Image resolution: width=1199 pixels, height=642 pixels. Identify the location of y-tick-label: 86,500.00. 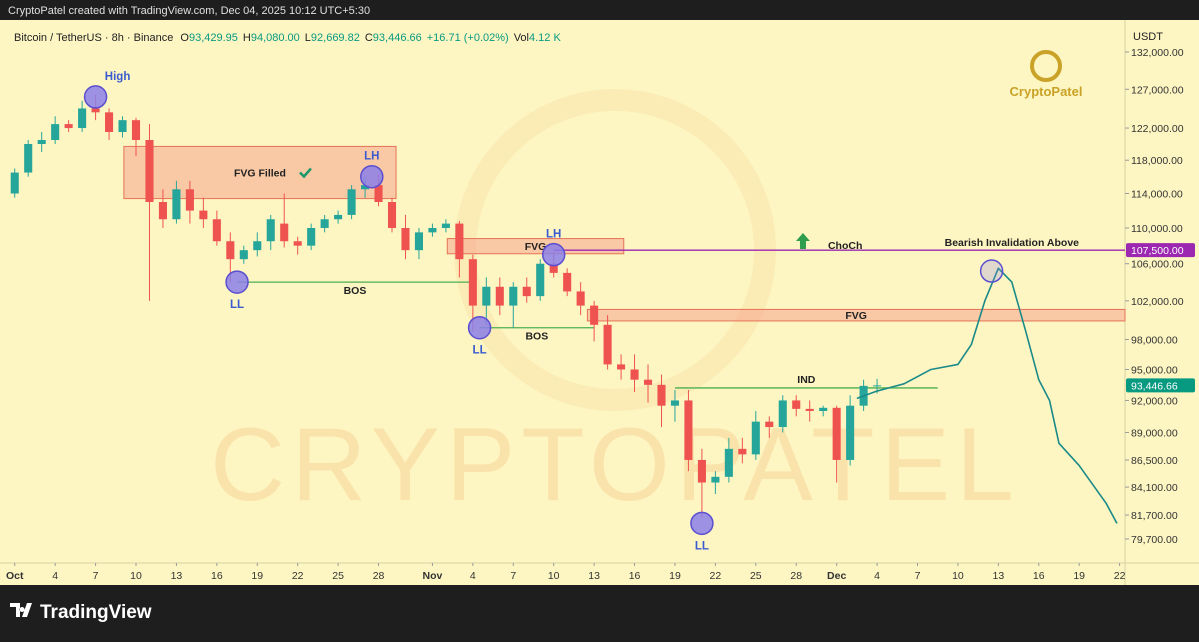
(1154, 461).